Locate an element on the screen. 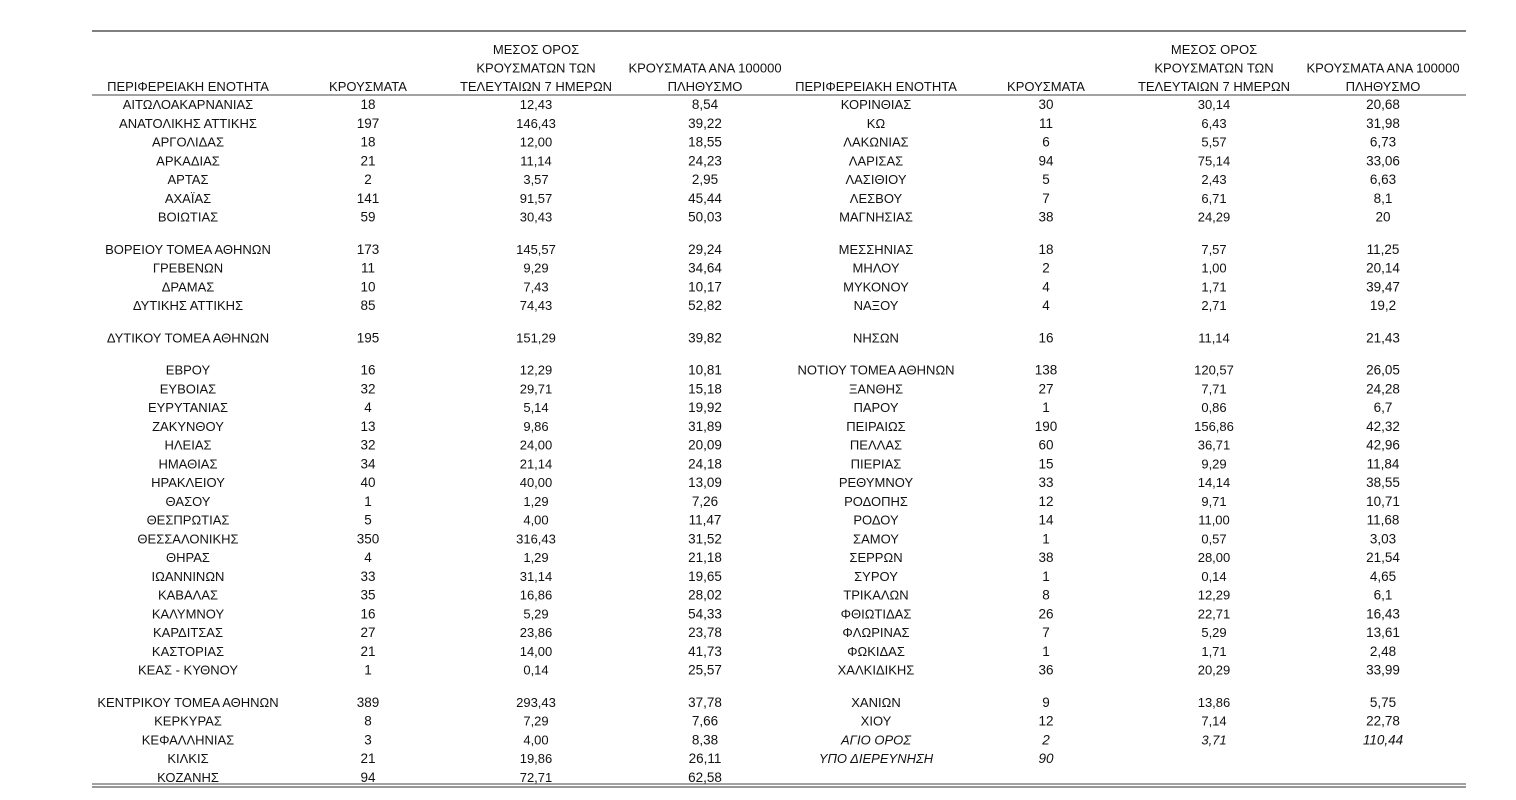 This screenshot has height=800, width=1516. value-cell: 190 is located at coordinates (1046, 426).